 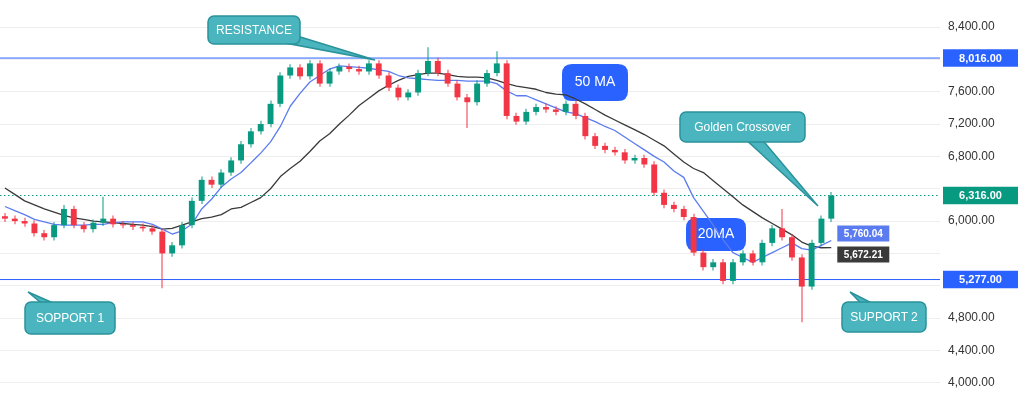 I want to click on text: SUPPORT 2, so click(x=884, y=317).